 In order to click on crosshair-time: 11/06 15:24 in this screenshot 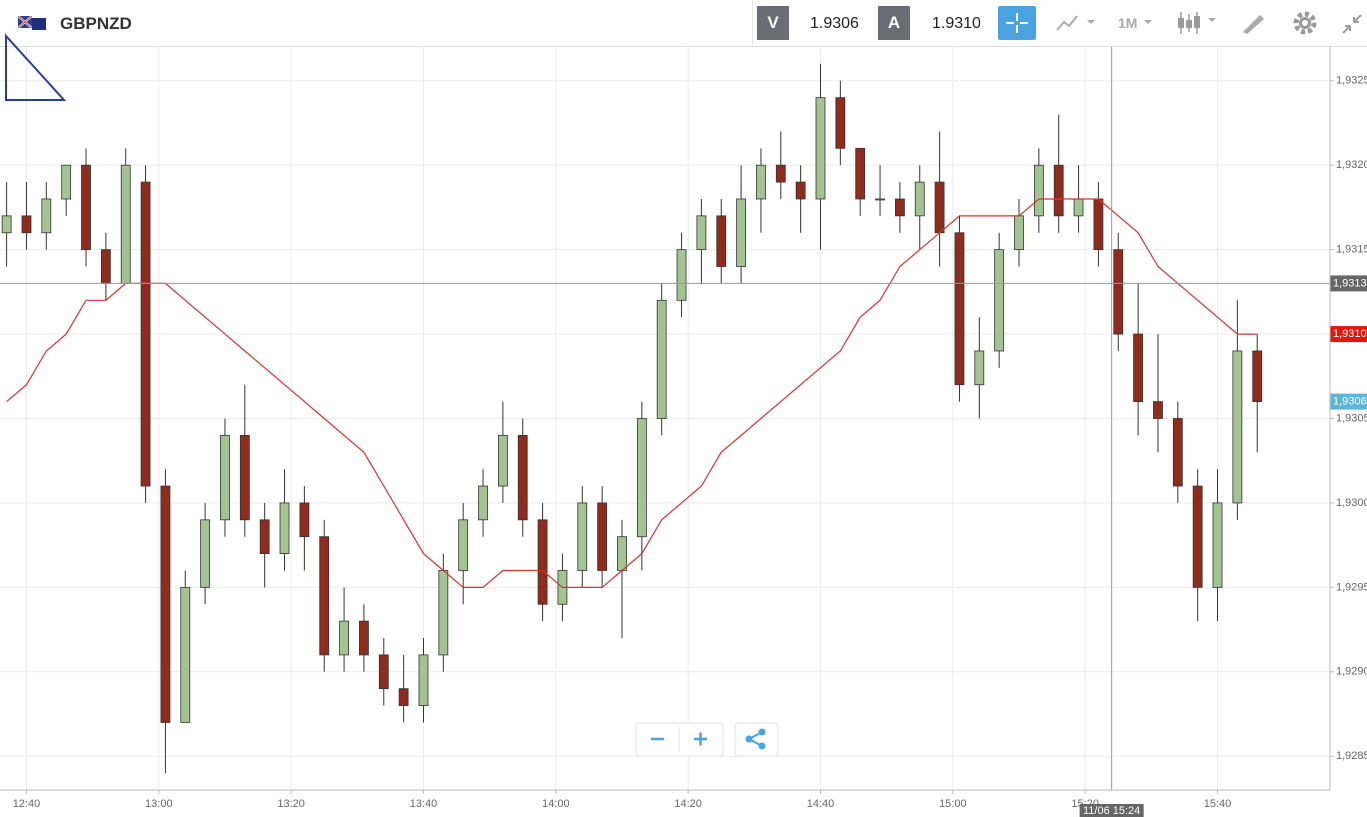, I will do `click(1111, 811)`.